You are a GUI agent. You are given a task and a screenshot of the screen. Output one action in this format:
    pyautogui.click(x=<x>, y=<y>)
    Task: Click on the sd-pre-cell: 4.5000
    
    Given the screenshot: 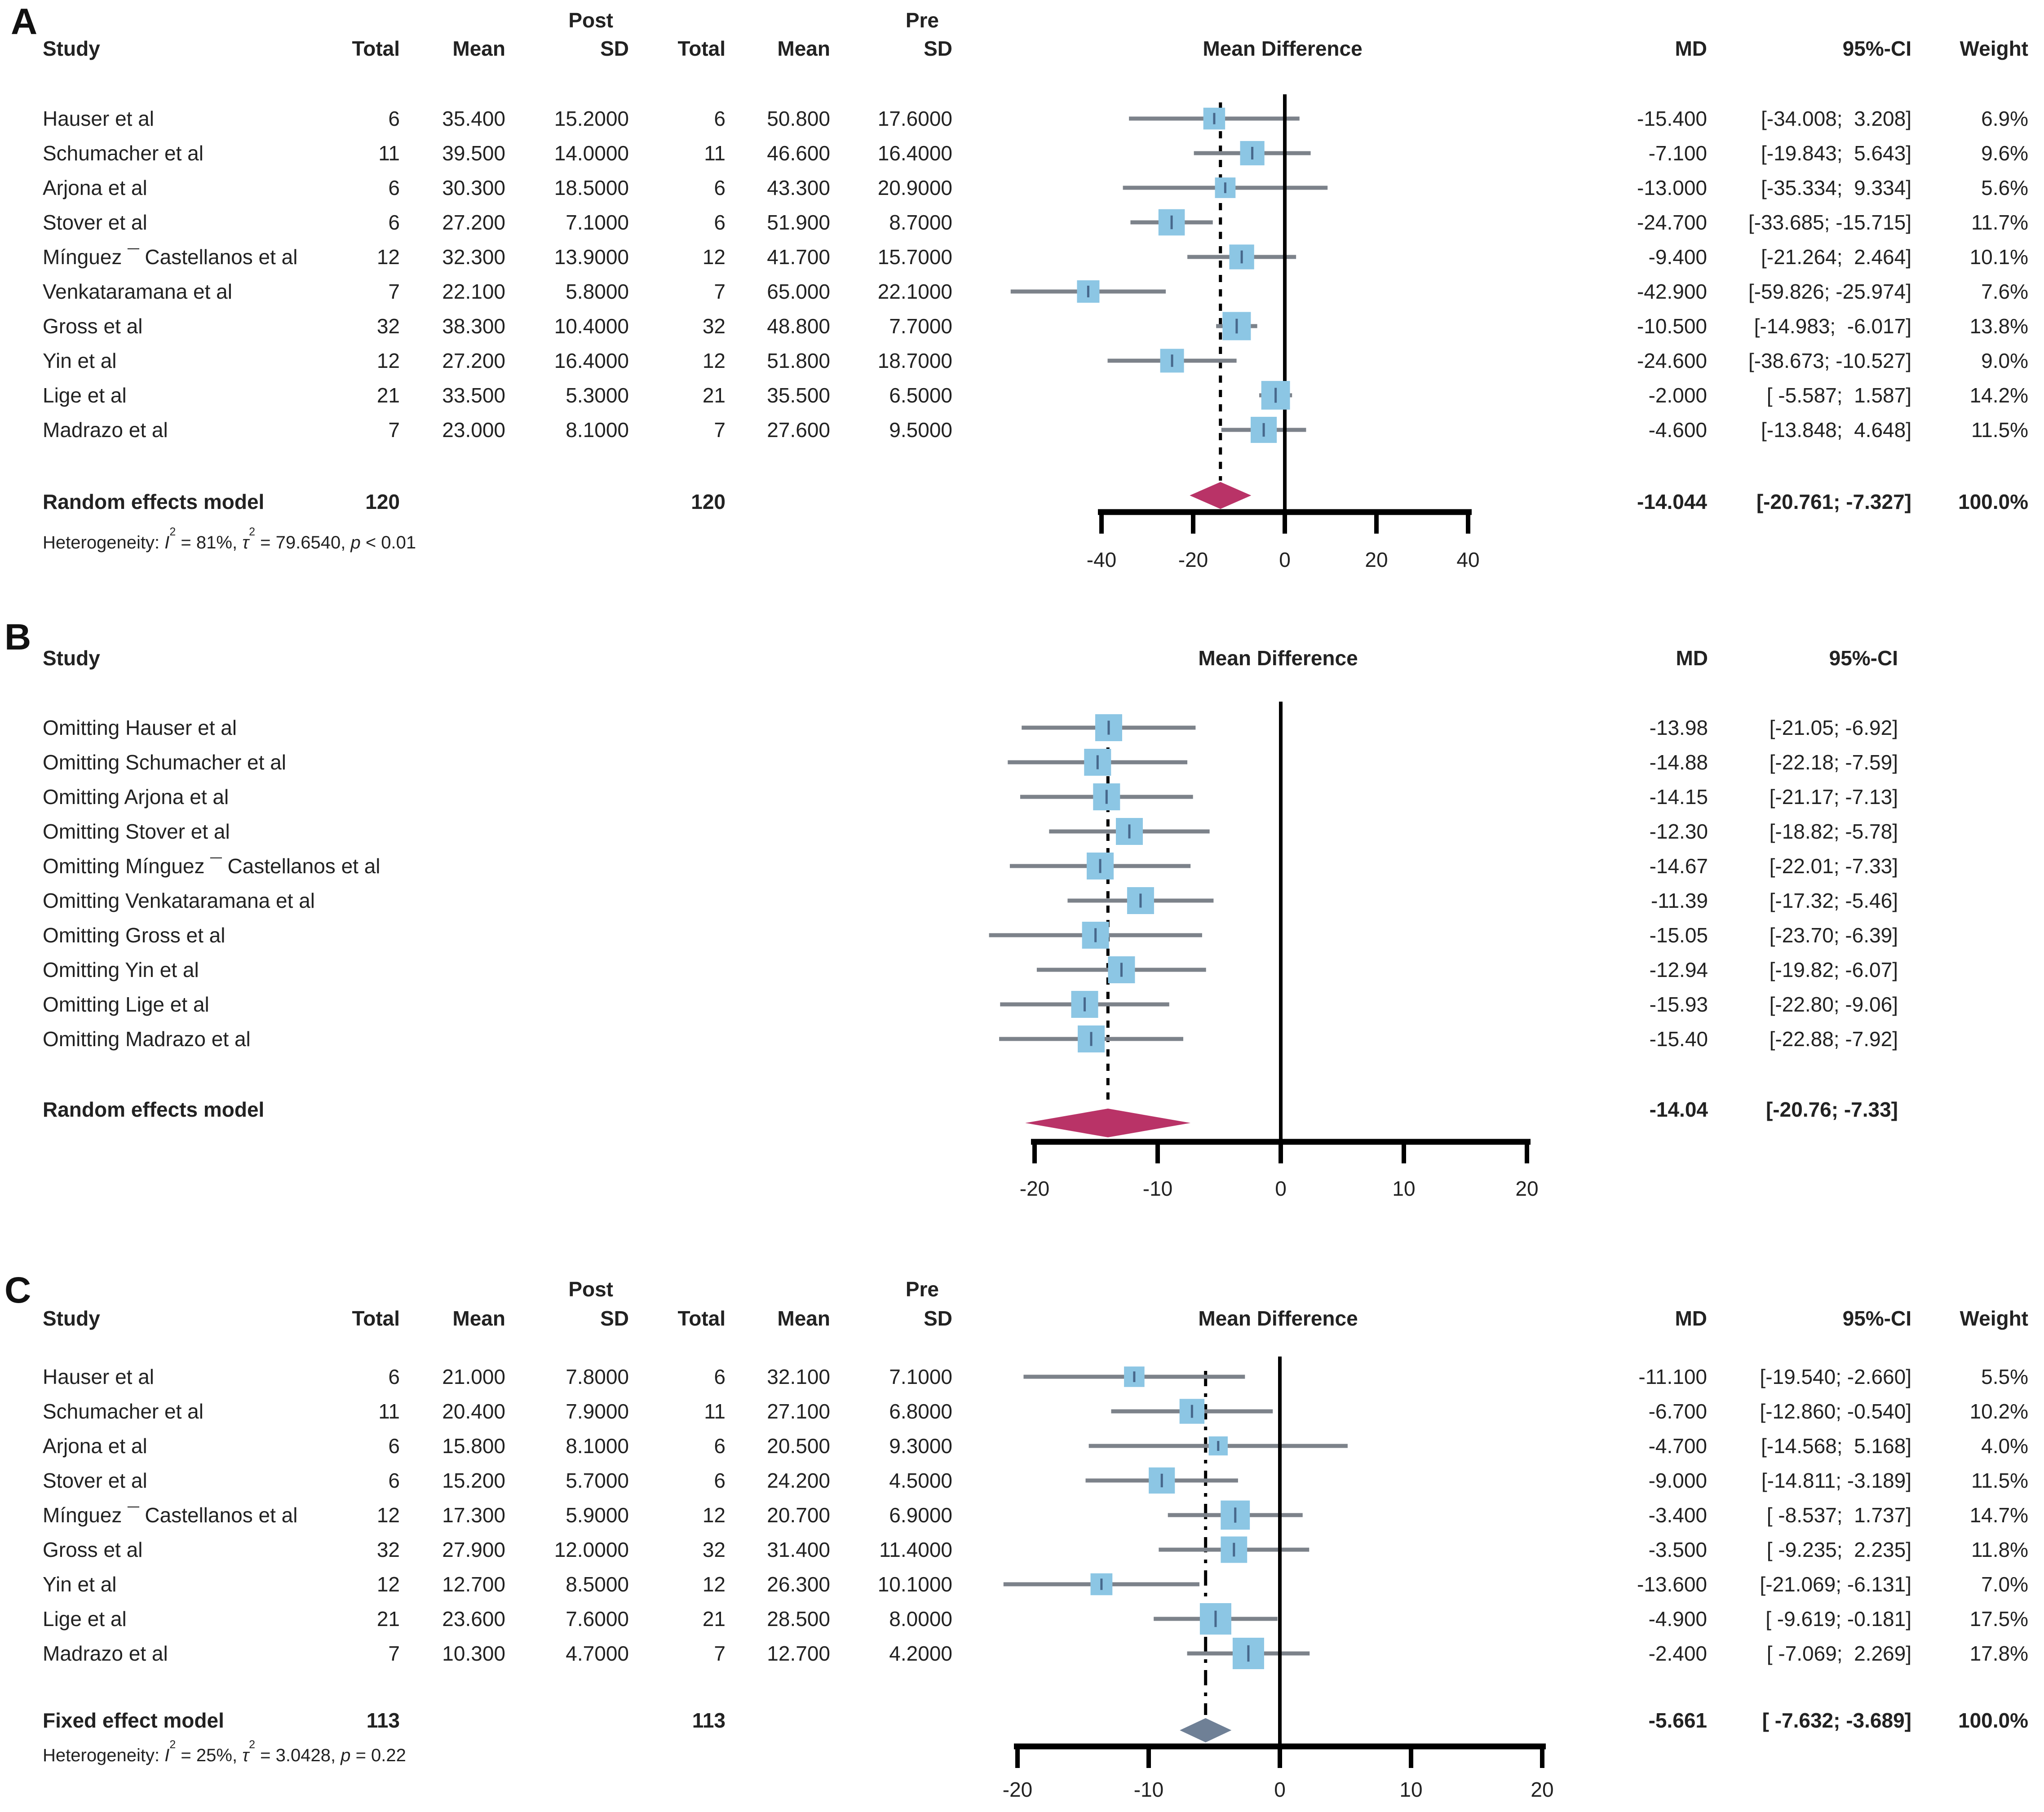 What is the action you would take?
    pyautogui.click(x=920, y=1480)
    